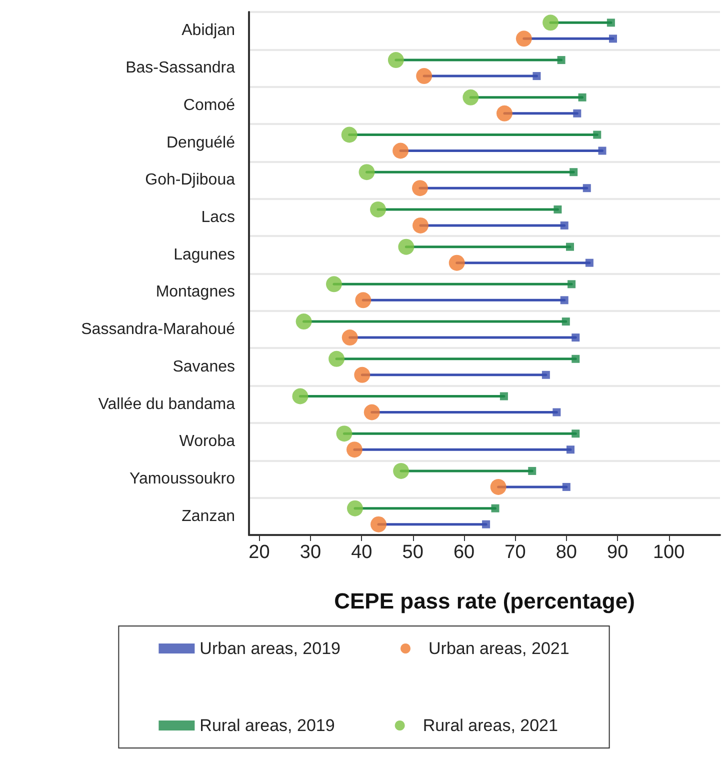 Image resolution: width=728 pixels, height=778 pixels. I want to click on x-tick-label: 60, so click(464, 552).